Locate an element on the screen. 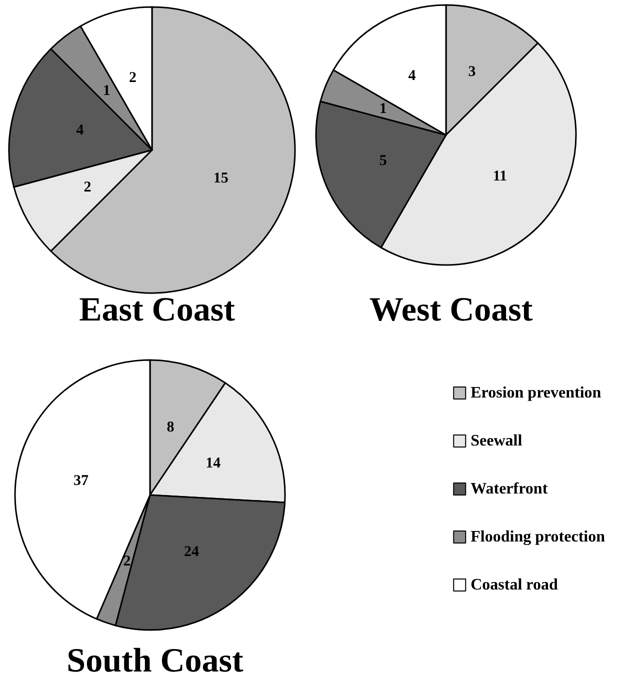 The image size is (620, 679). legend-label: Coastal road is located at coordinates (514, 585).